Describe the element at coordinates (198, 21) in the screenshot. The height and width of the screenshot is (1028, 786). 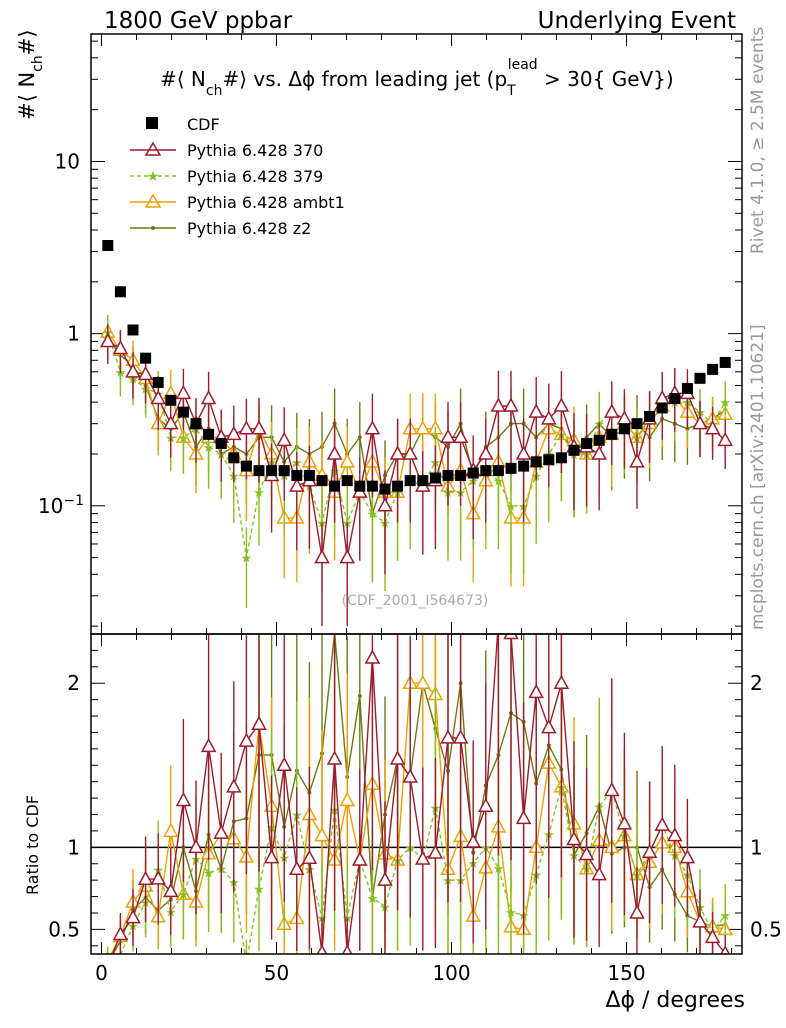
I see `header-energy-label: 1800 GeV ppbar` at that location.